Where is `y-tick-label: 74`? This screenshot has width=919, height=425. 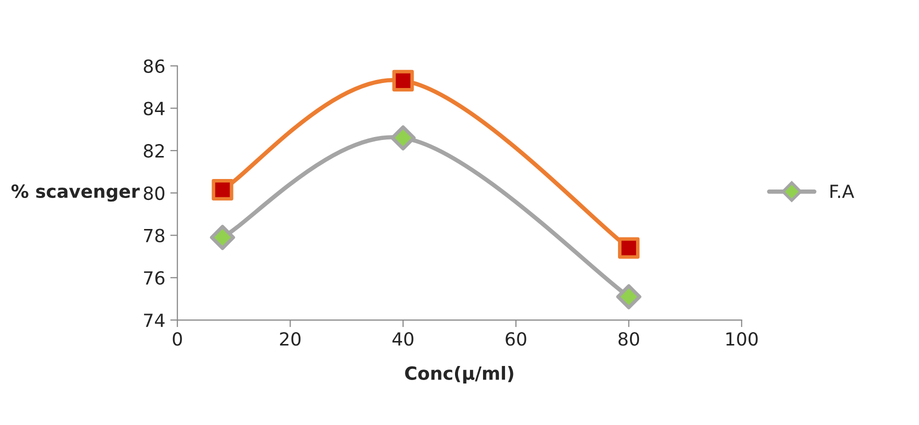
y-tick-label: 74 is located at coordinates (154, 320).